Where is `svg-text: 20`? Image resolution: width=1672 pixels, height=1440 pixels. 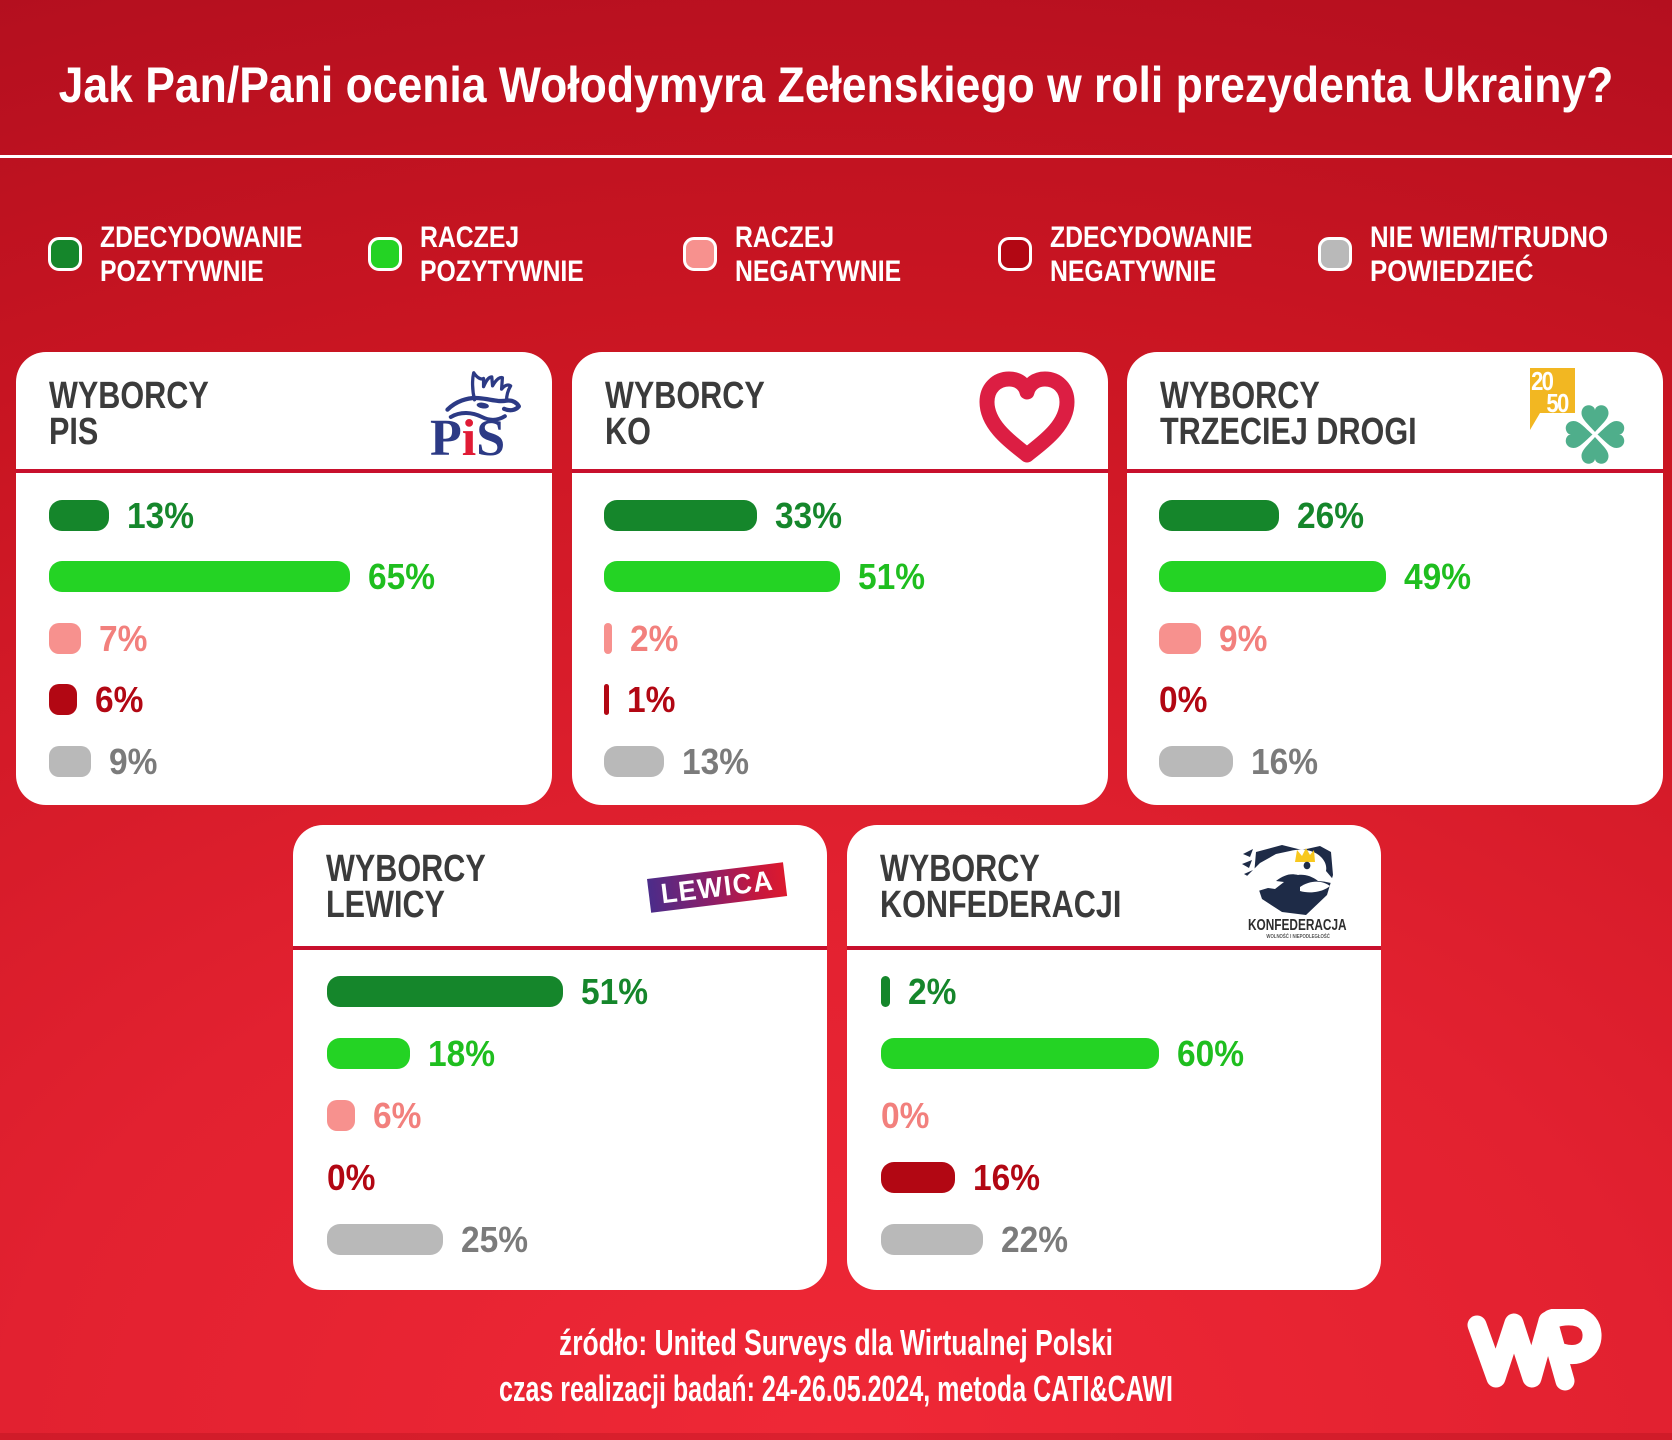 svg-text: 20 is located at coordinates (1542, 381).